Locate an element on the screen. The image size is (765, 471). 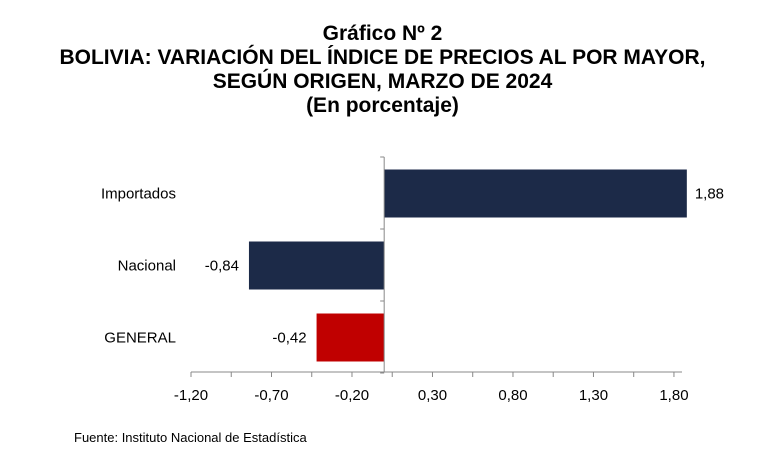
x-tick-label: 1,80 is located at coordinates (673, 395).